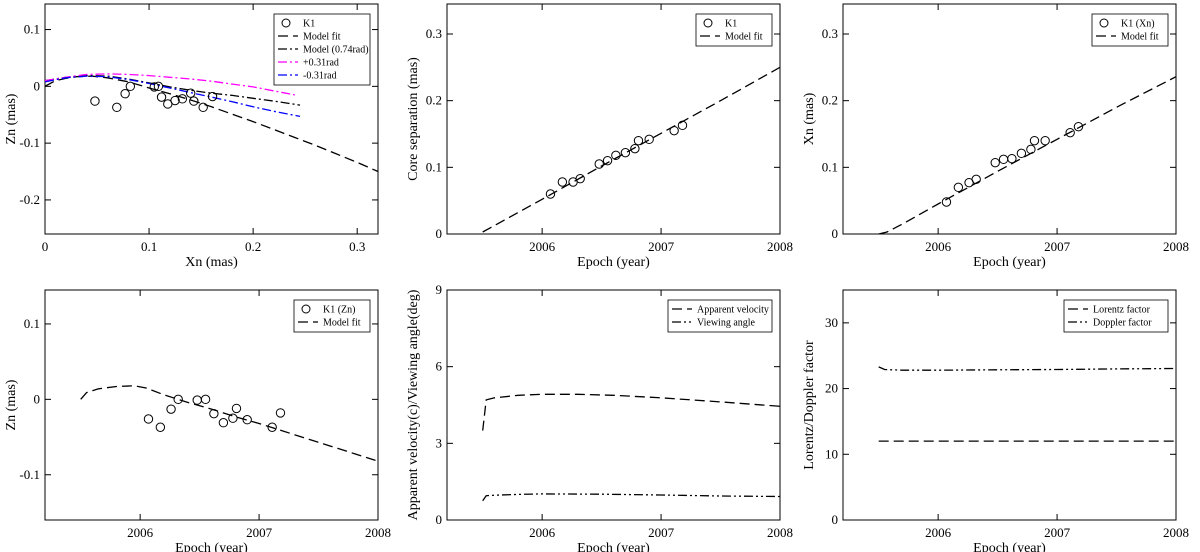 The image size is (1200, 552). Describe the element at coordinates (321, 63) in the screenshot. I see `legend-label: +0.31rad` at that location.